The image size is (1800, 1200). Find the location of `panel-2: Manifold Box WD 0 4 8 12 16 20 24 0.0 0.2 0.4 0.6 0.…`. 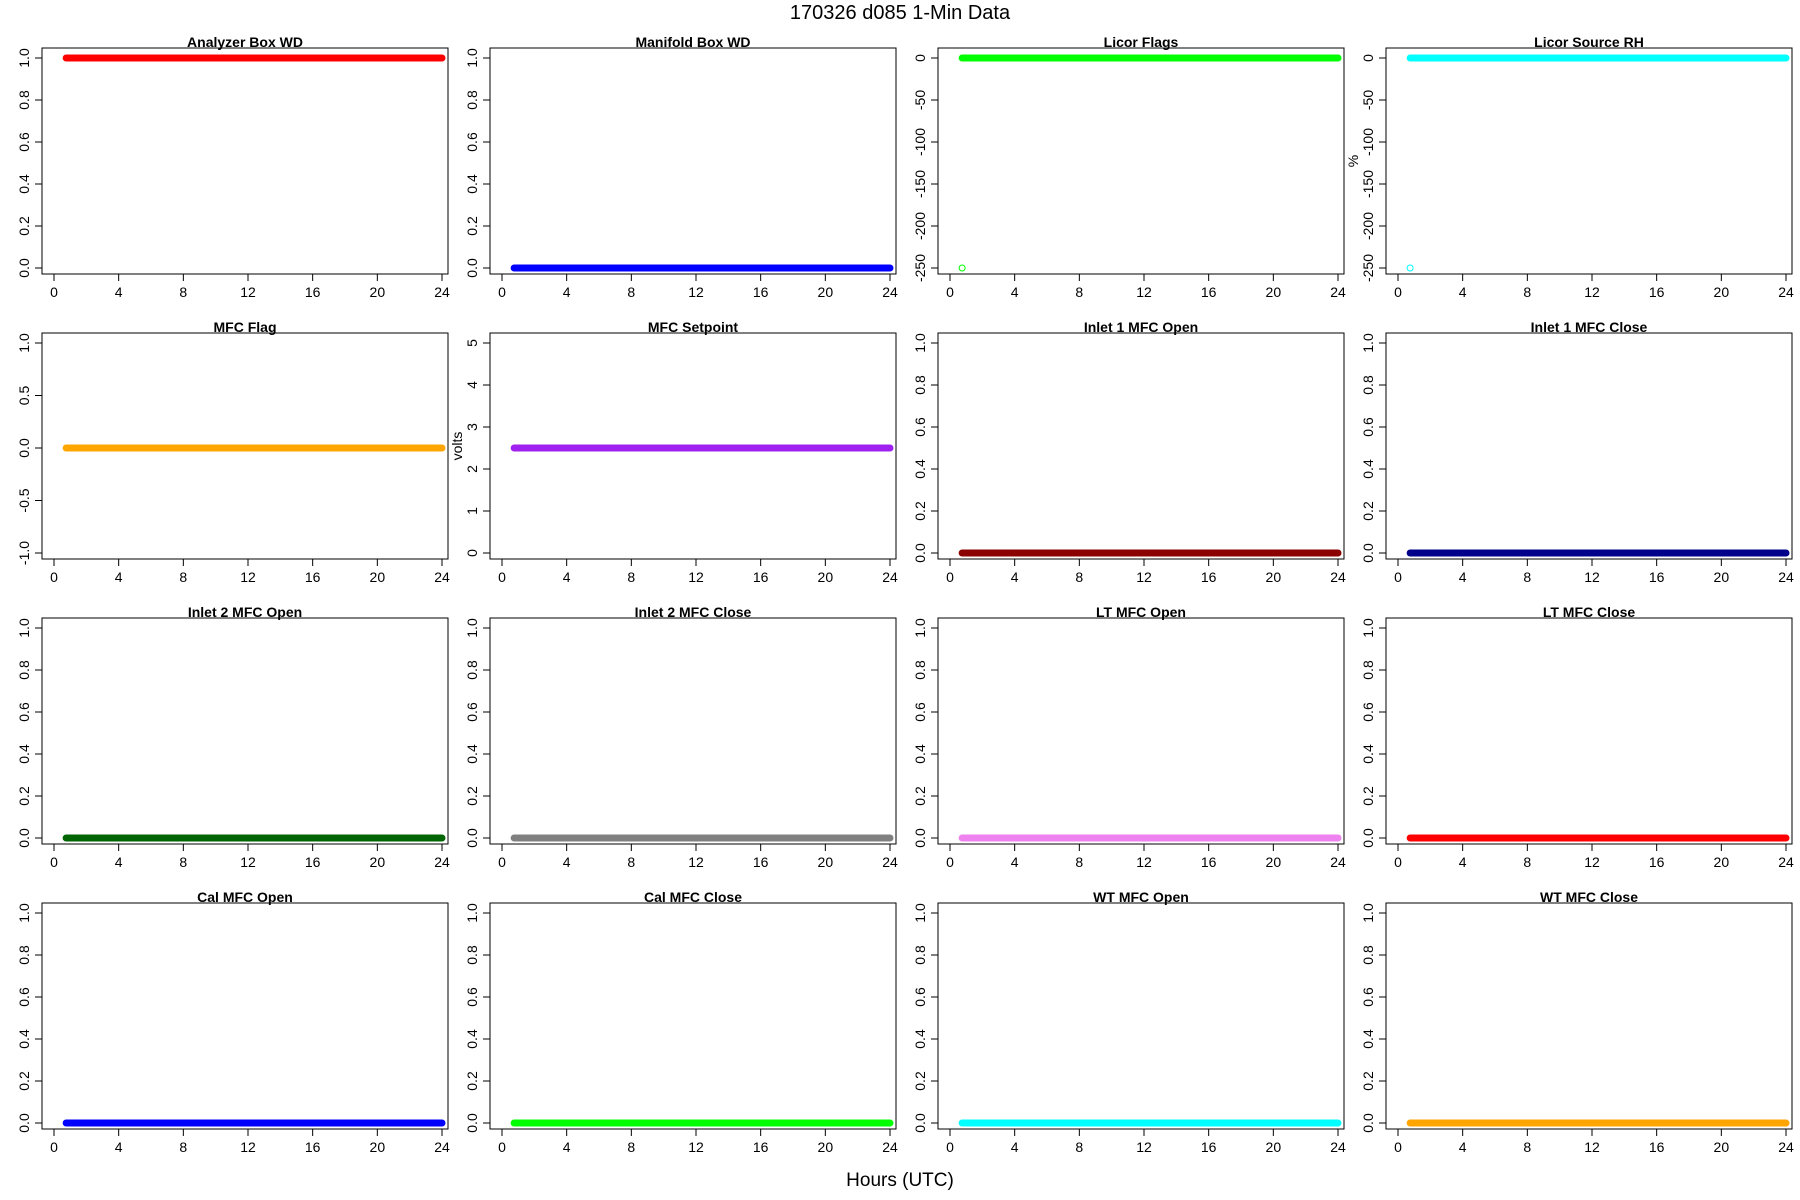

panel-2: Manifold Box WD 0 4 8 12 16 20 24 0.0 0.2 0.4 0.6 0.… is located at coordinates (681, 167).